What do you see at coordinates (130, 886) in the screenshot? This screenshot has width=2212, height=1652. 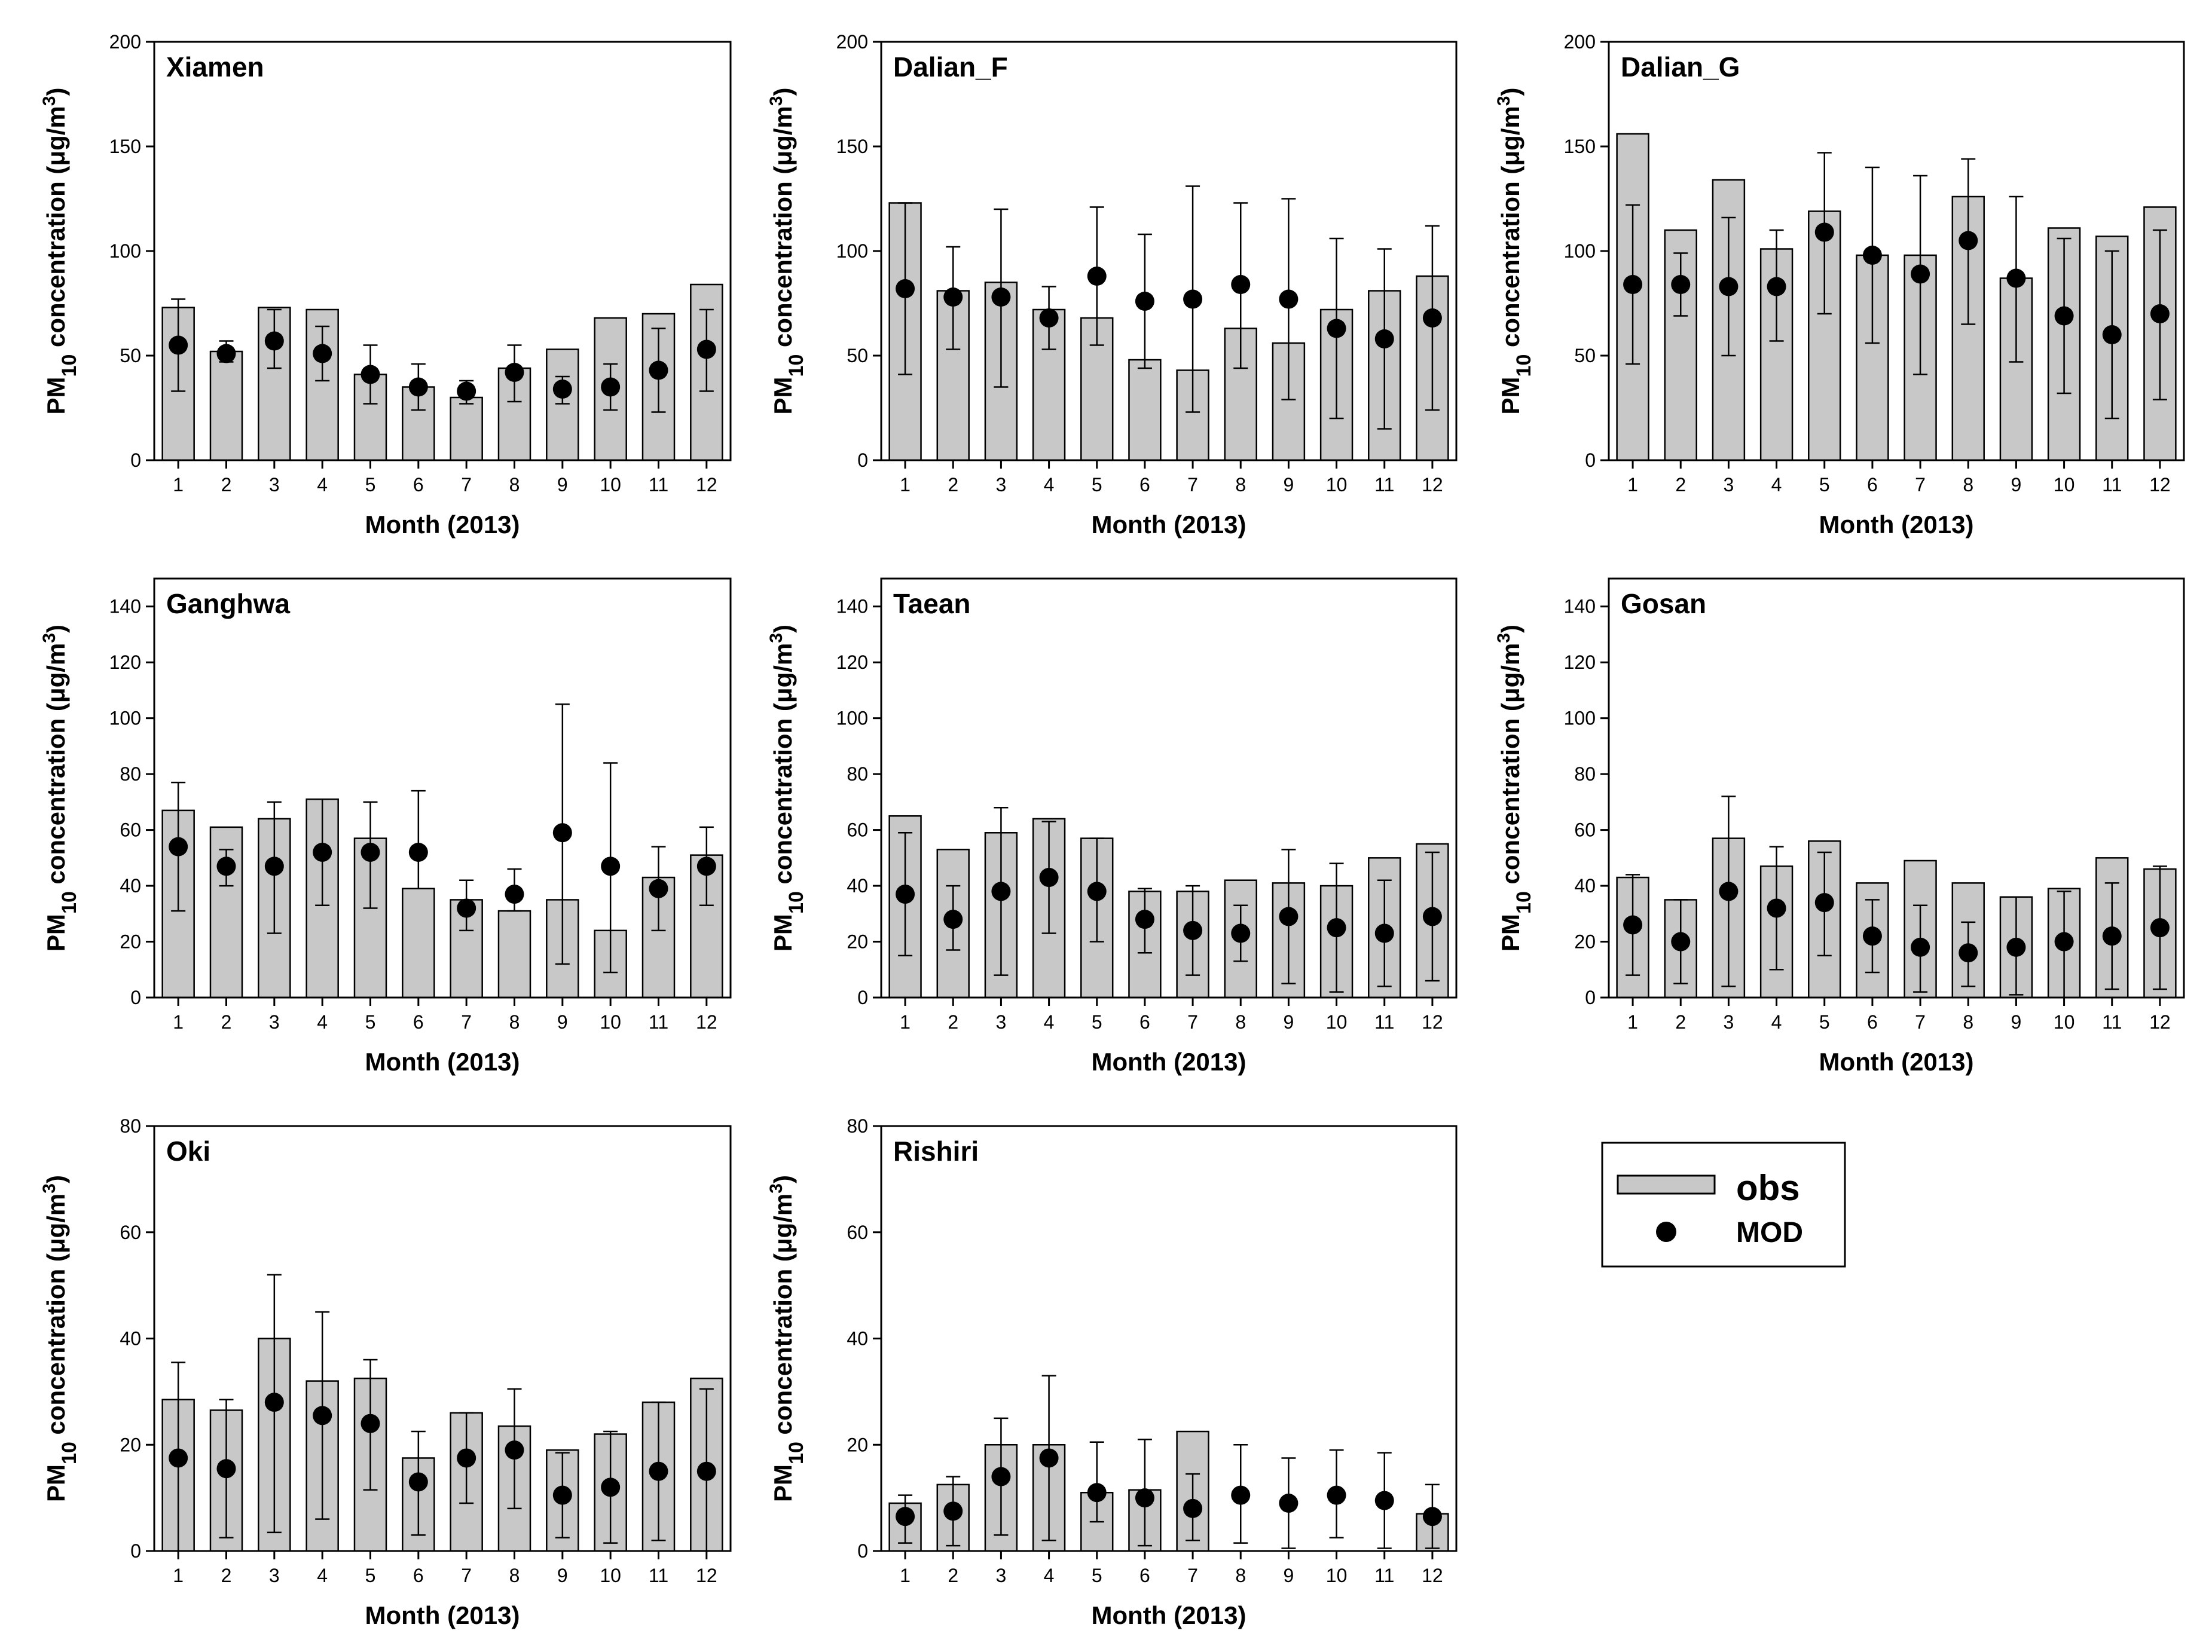 I see `y-tick-label: 40` at bounding box center [130, 886].